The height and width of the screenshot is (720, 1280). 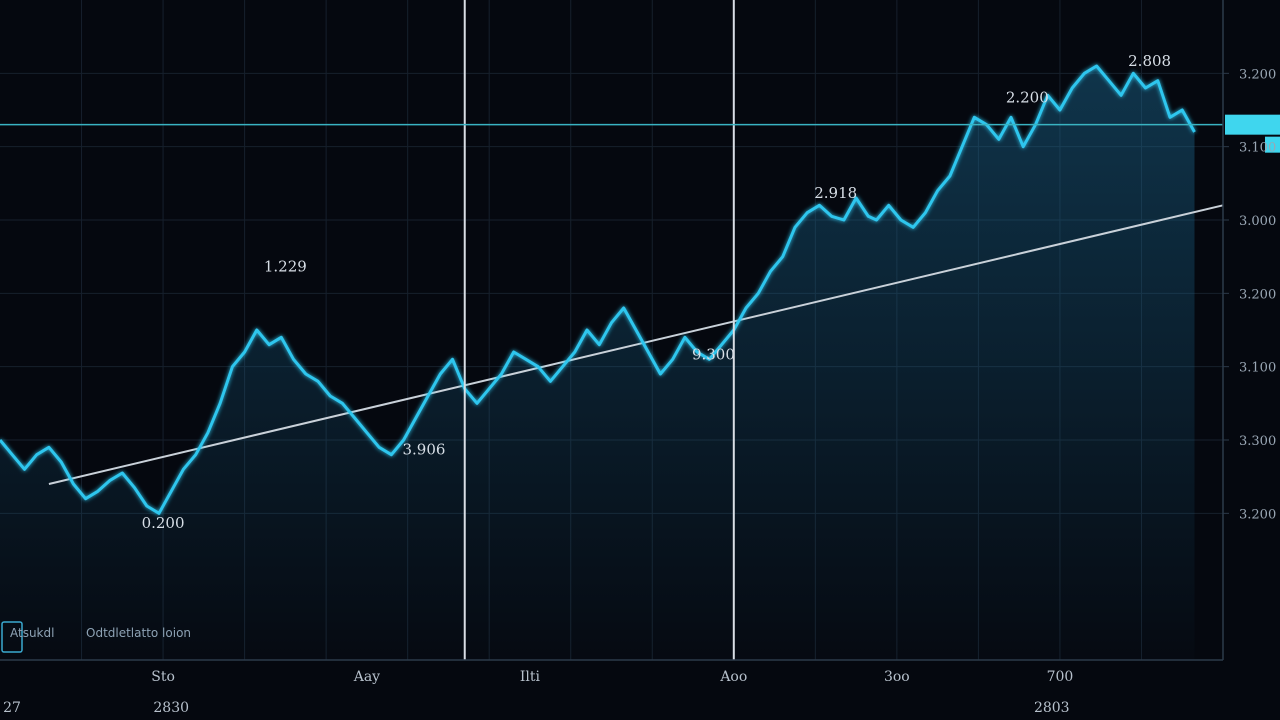 I want to click on price-tag-small, so click(x=1272, y=144).